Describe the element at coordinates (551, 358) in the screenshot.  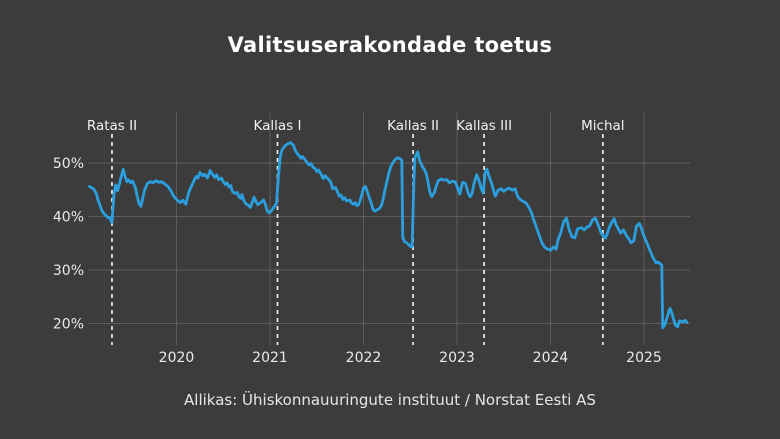
I see `x-axis-tick-label: 2024` at that location.